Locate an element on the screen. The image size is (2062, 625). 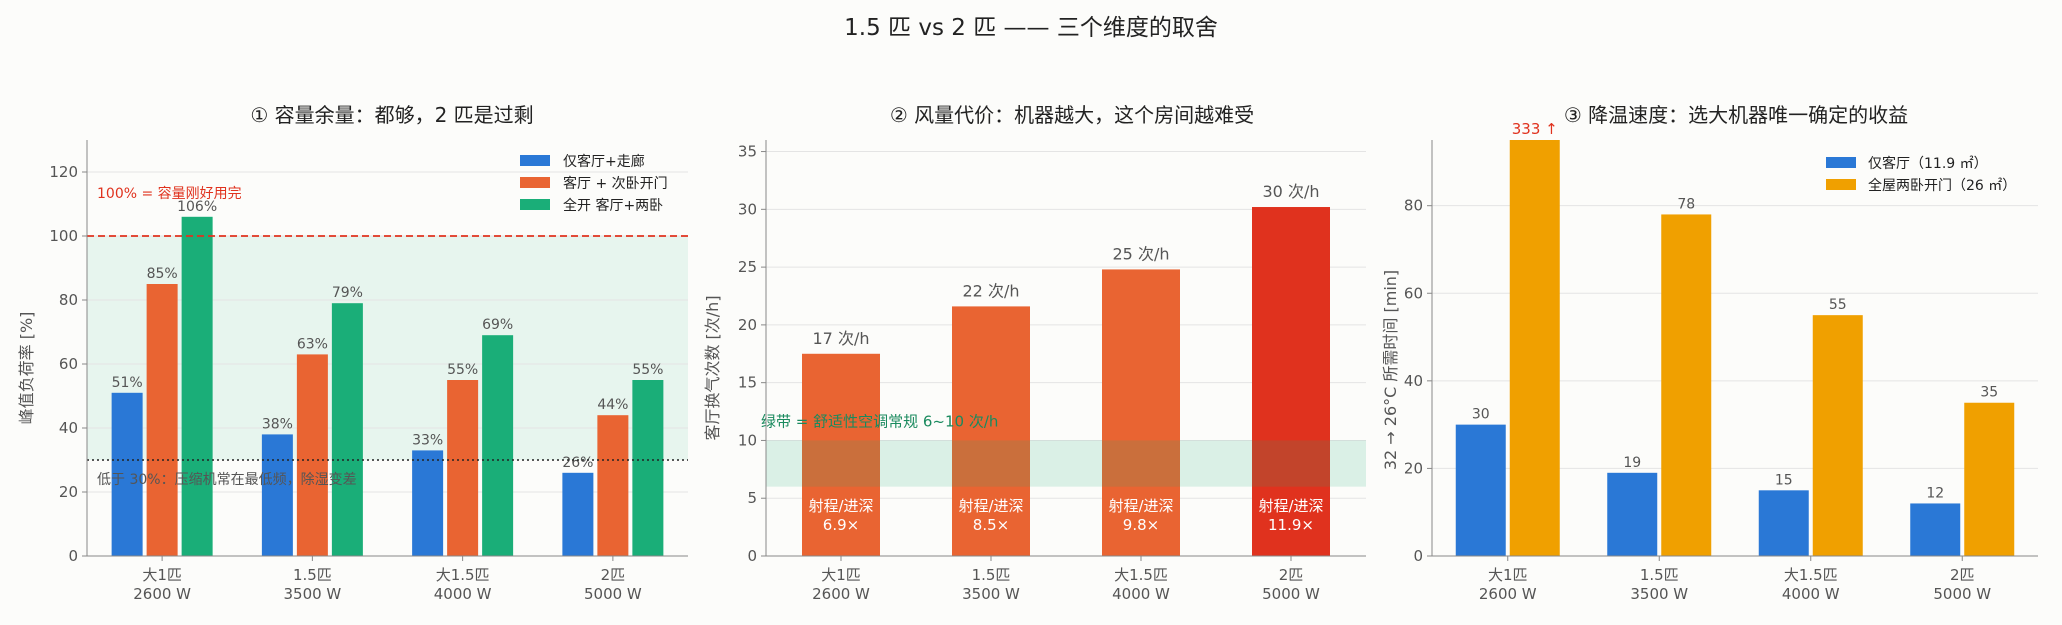
panel1-ylabel: 峰值负荷率 [%] is located at coordinates (26, 368).